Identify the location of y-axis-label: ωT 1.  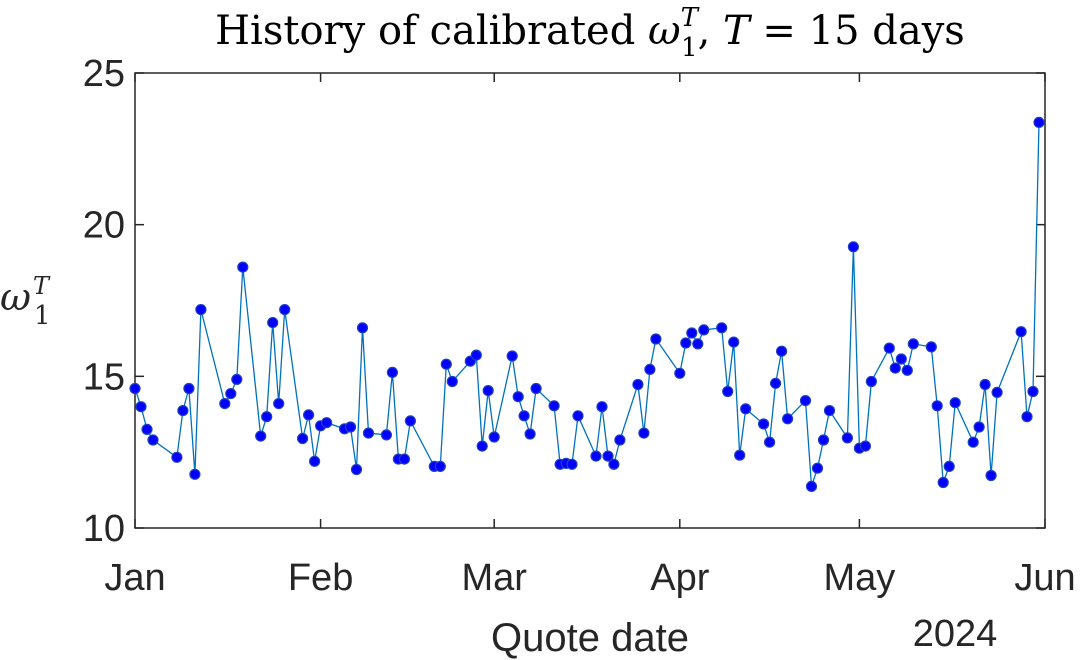
(25, 301).